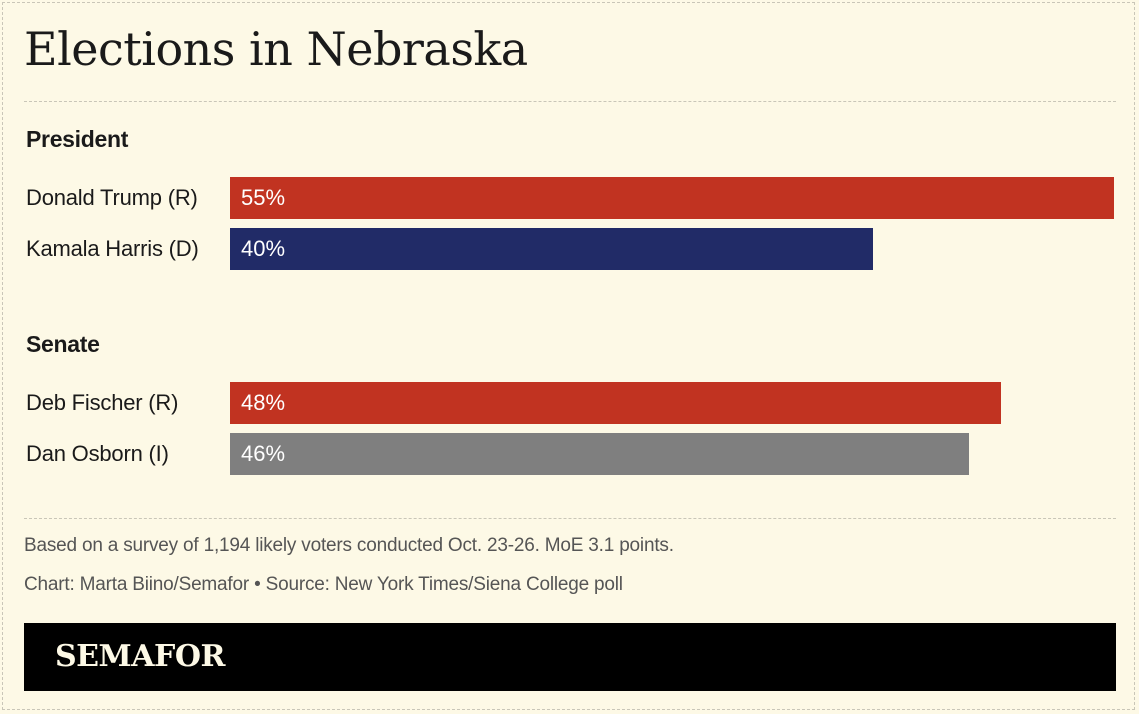  Describe the element at coordinates (570, 101) in the screenshot. I see `divider-top` at that location.